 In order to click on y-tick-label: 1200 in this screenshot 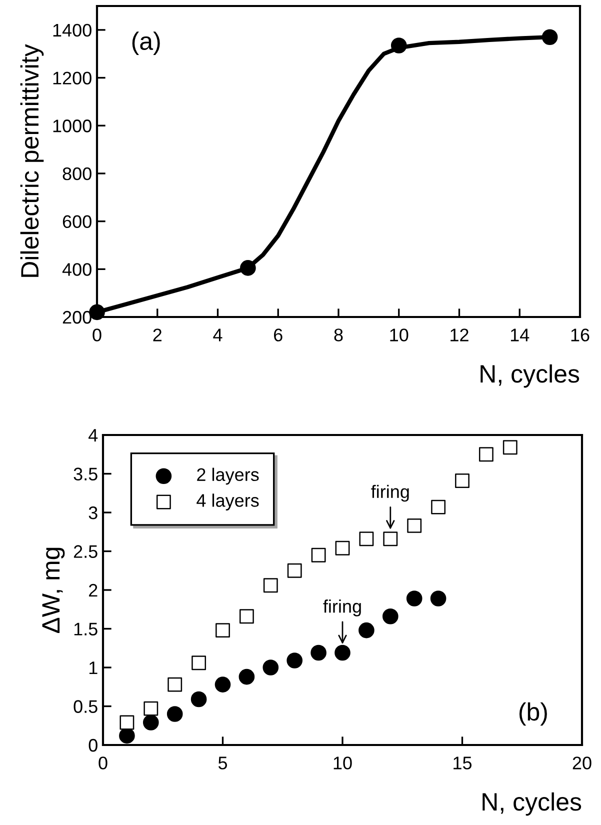, I will do `click(72, 78)`.